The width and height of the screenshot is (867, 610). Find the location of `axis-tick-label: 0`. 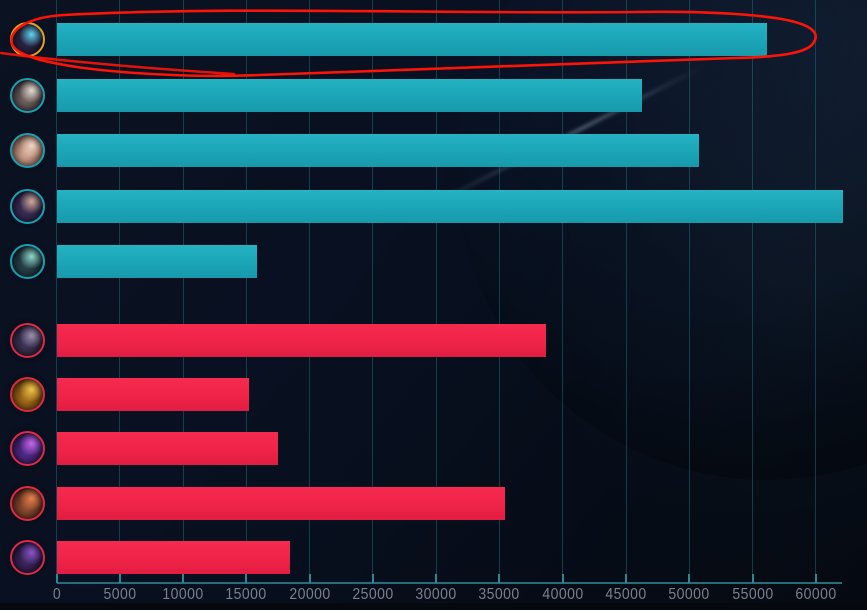

axis-tick-label: 0 is located at coordinates (56, 594).